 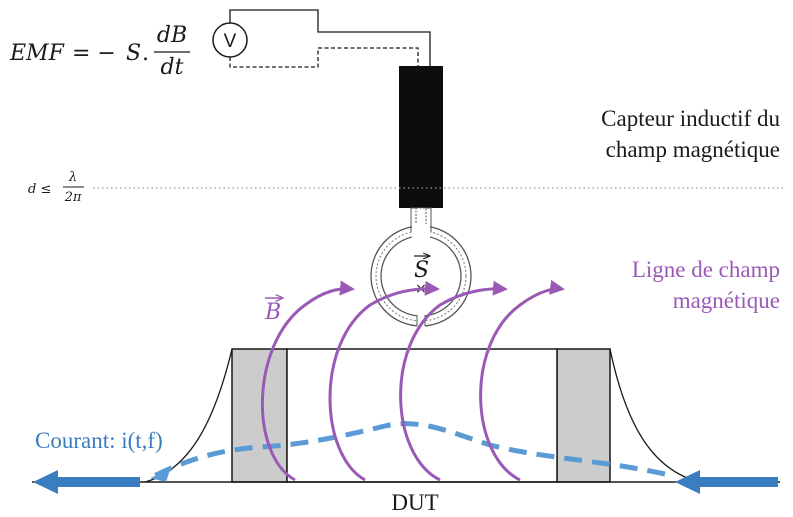 I want to click on loop-middle, so click(x=421, y=276).